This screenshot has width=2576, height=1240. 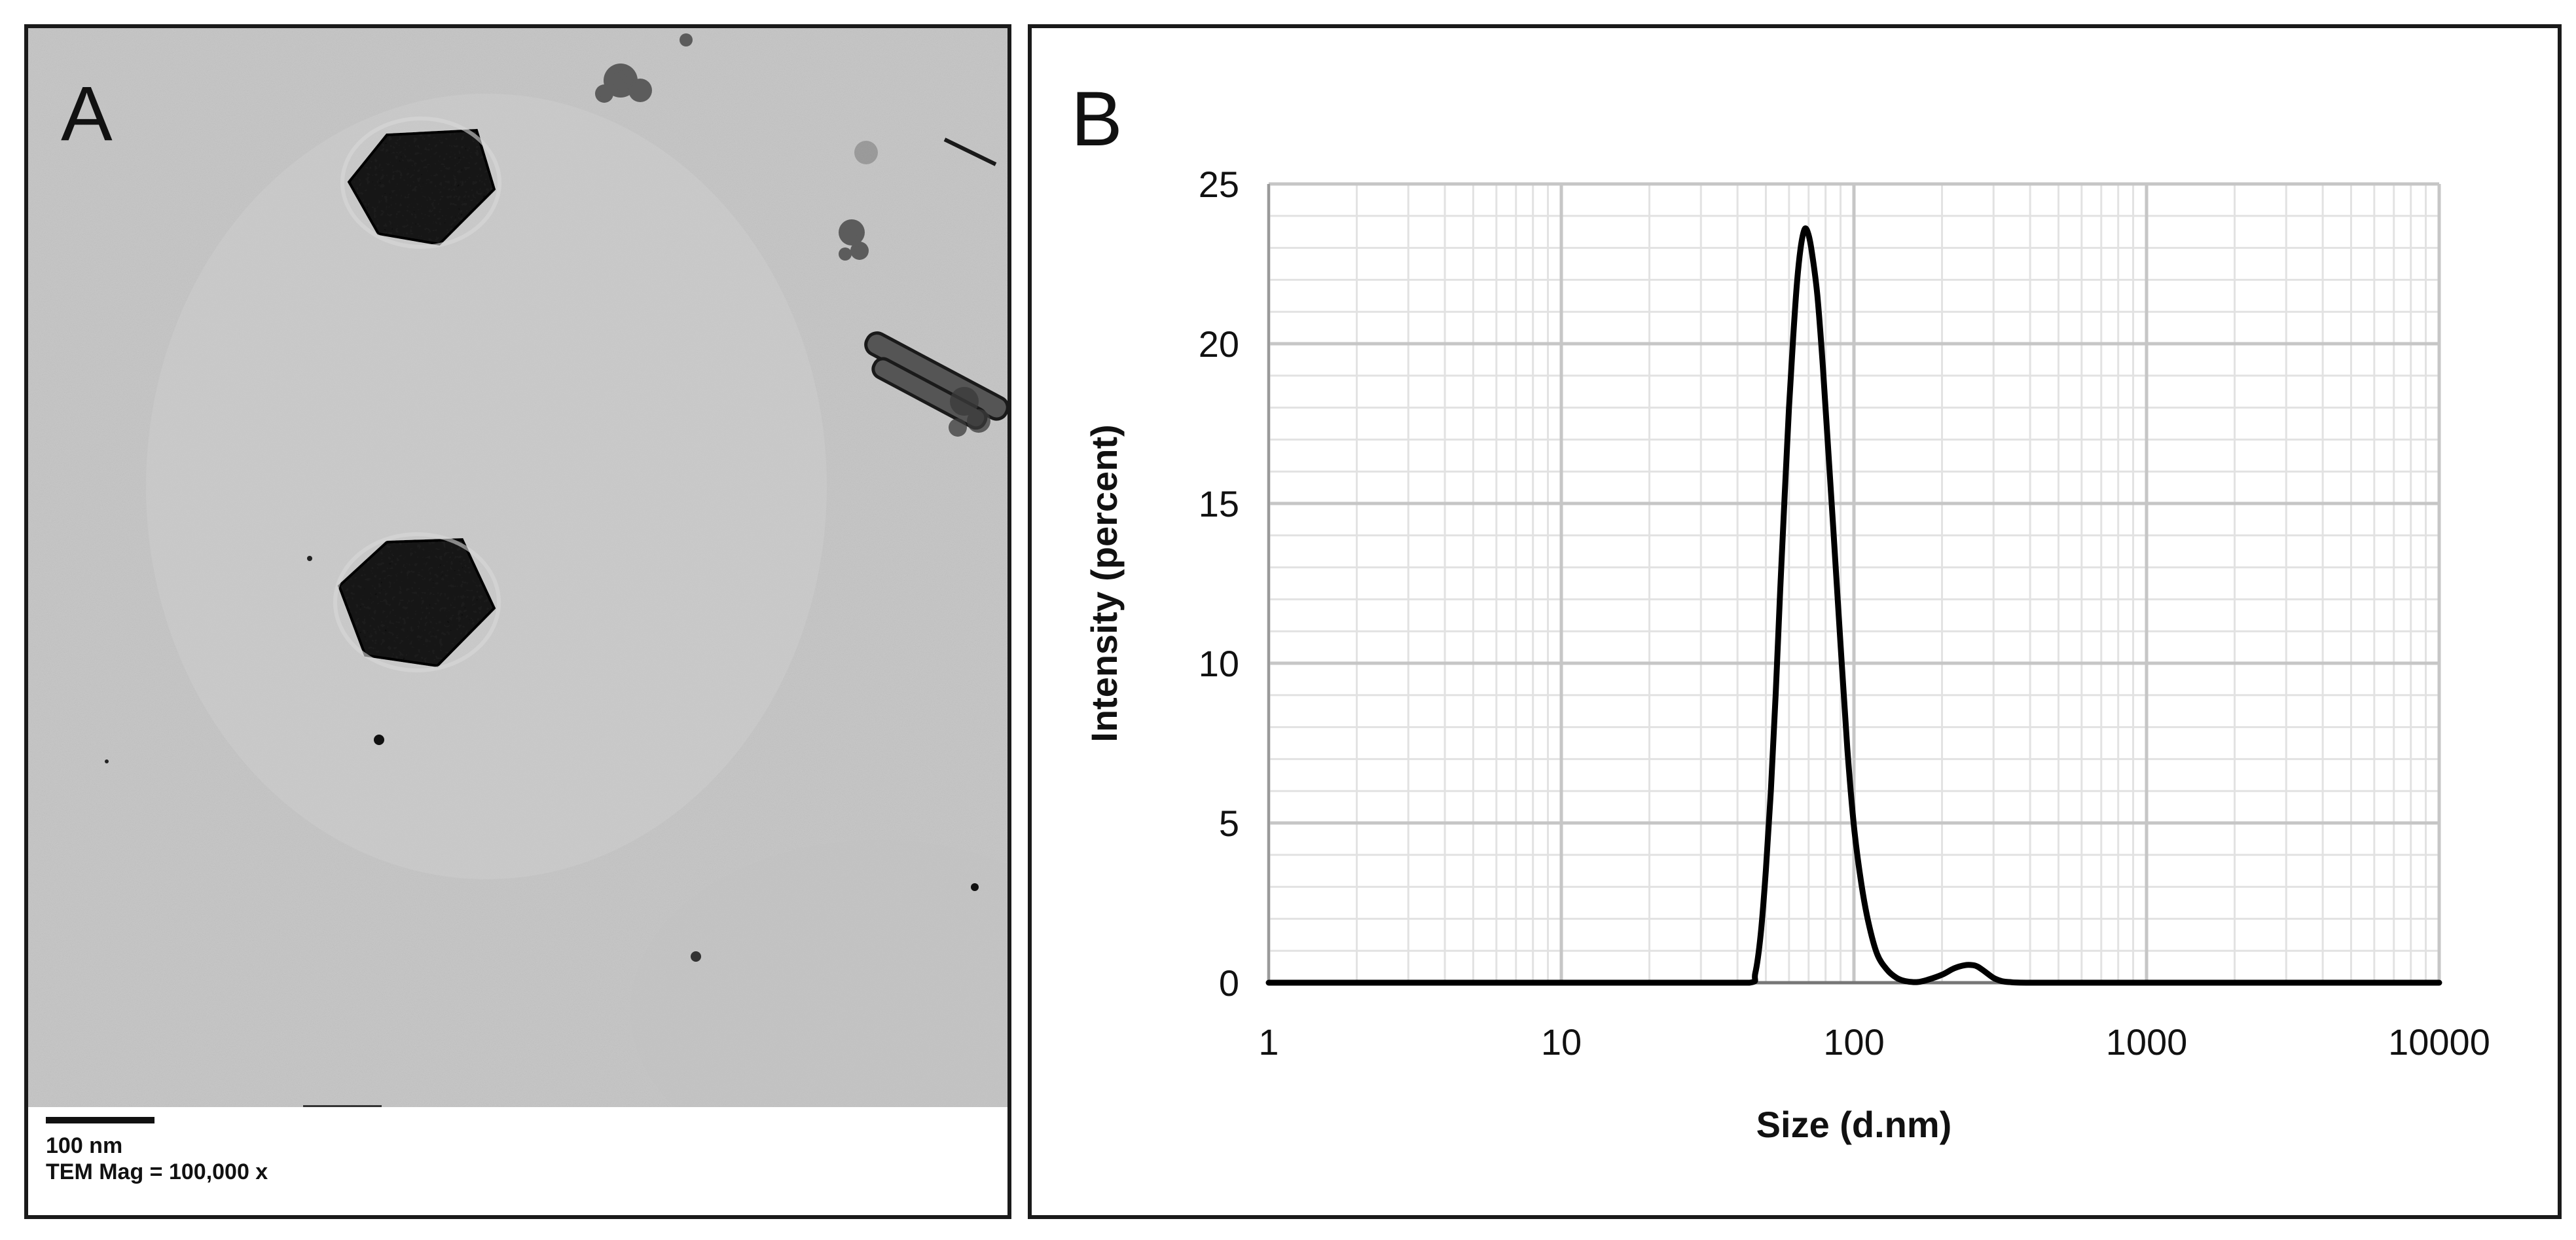 What do you see at coordinates (2439, 1042) in the screenshot?
I see `x-tick-label: 10000` at bounding box center [2439, 1042].